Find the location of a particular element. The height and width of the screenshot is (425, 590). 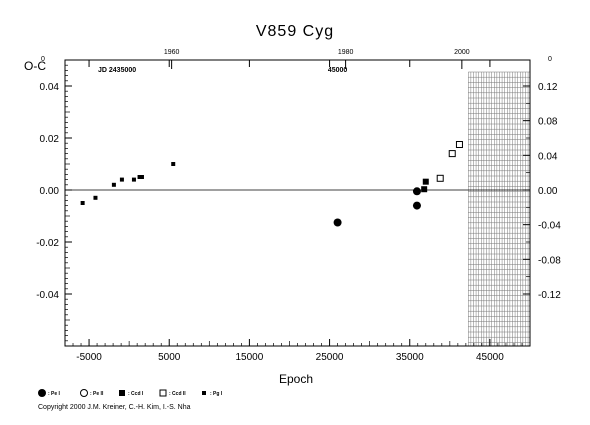

y-right-tick-label: -0.04 is located at coordinates (549, 226).